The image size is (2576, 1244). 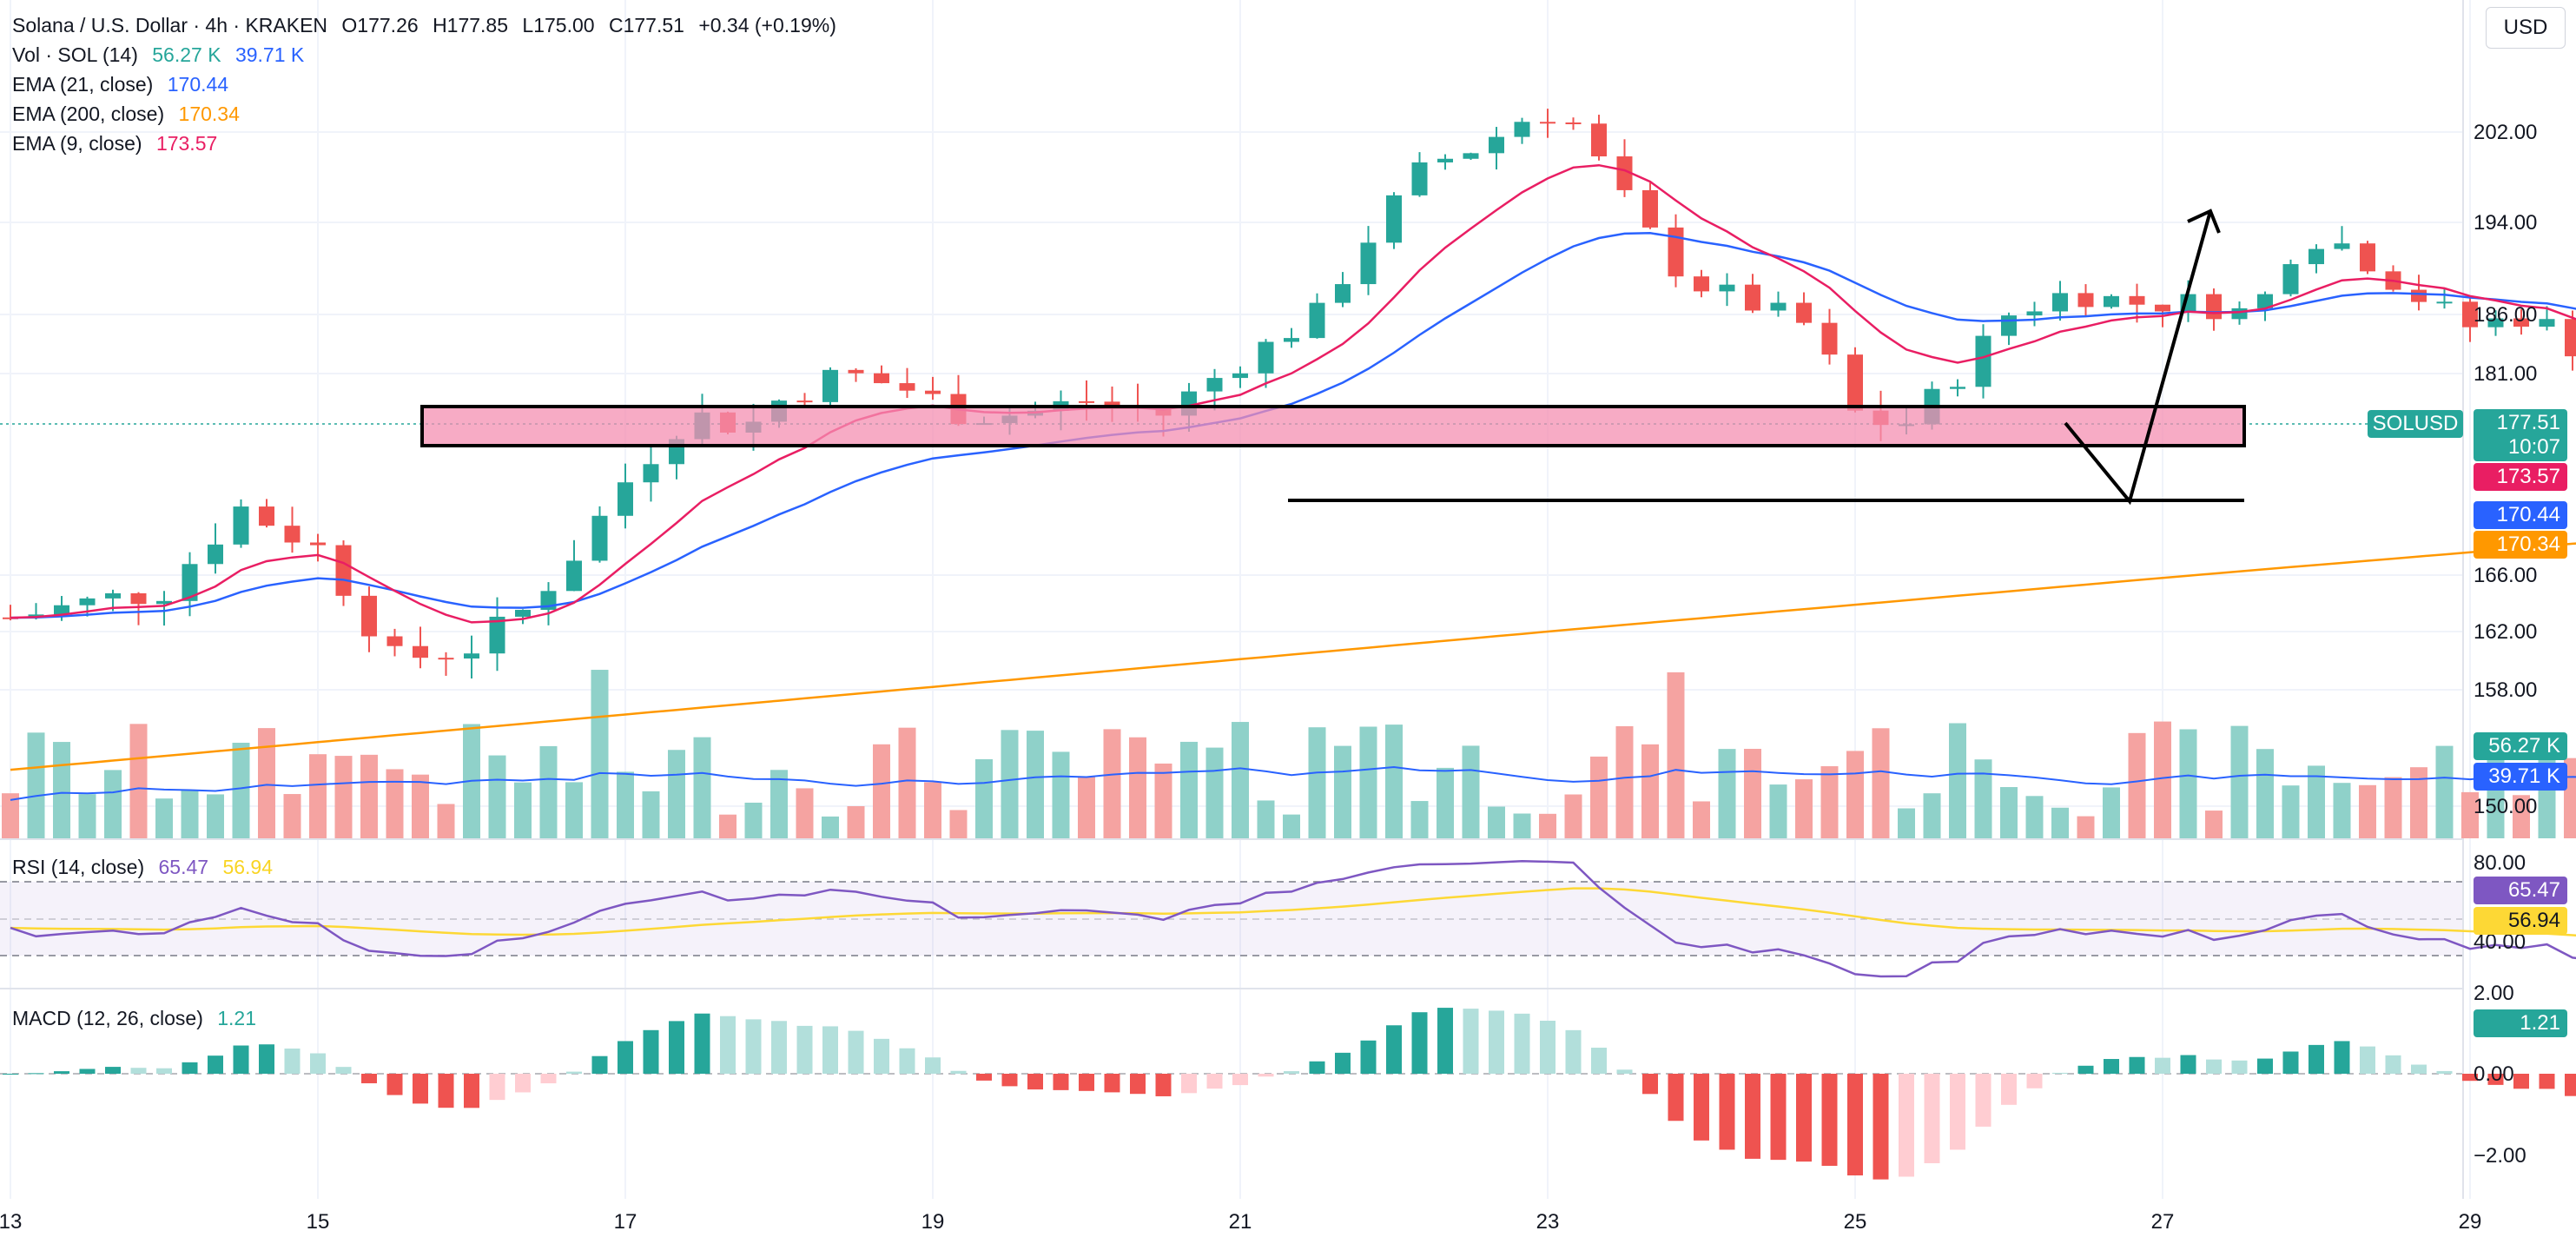 I want to click on axis-label: 166.00, so click(x=2506, y=575).